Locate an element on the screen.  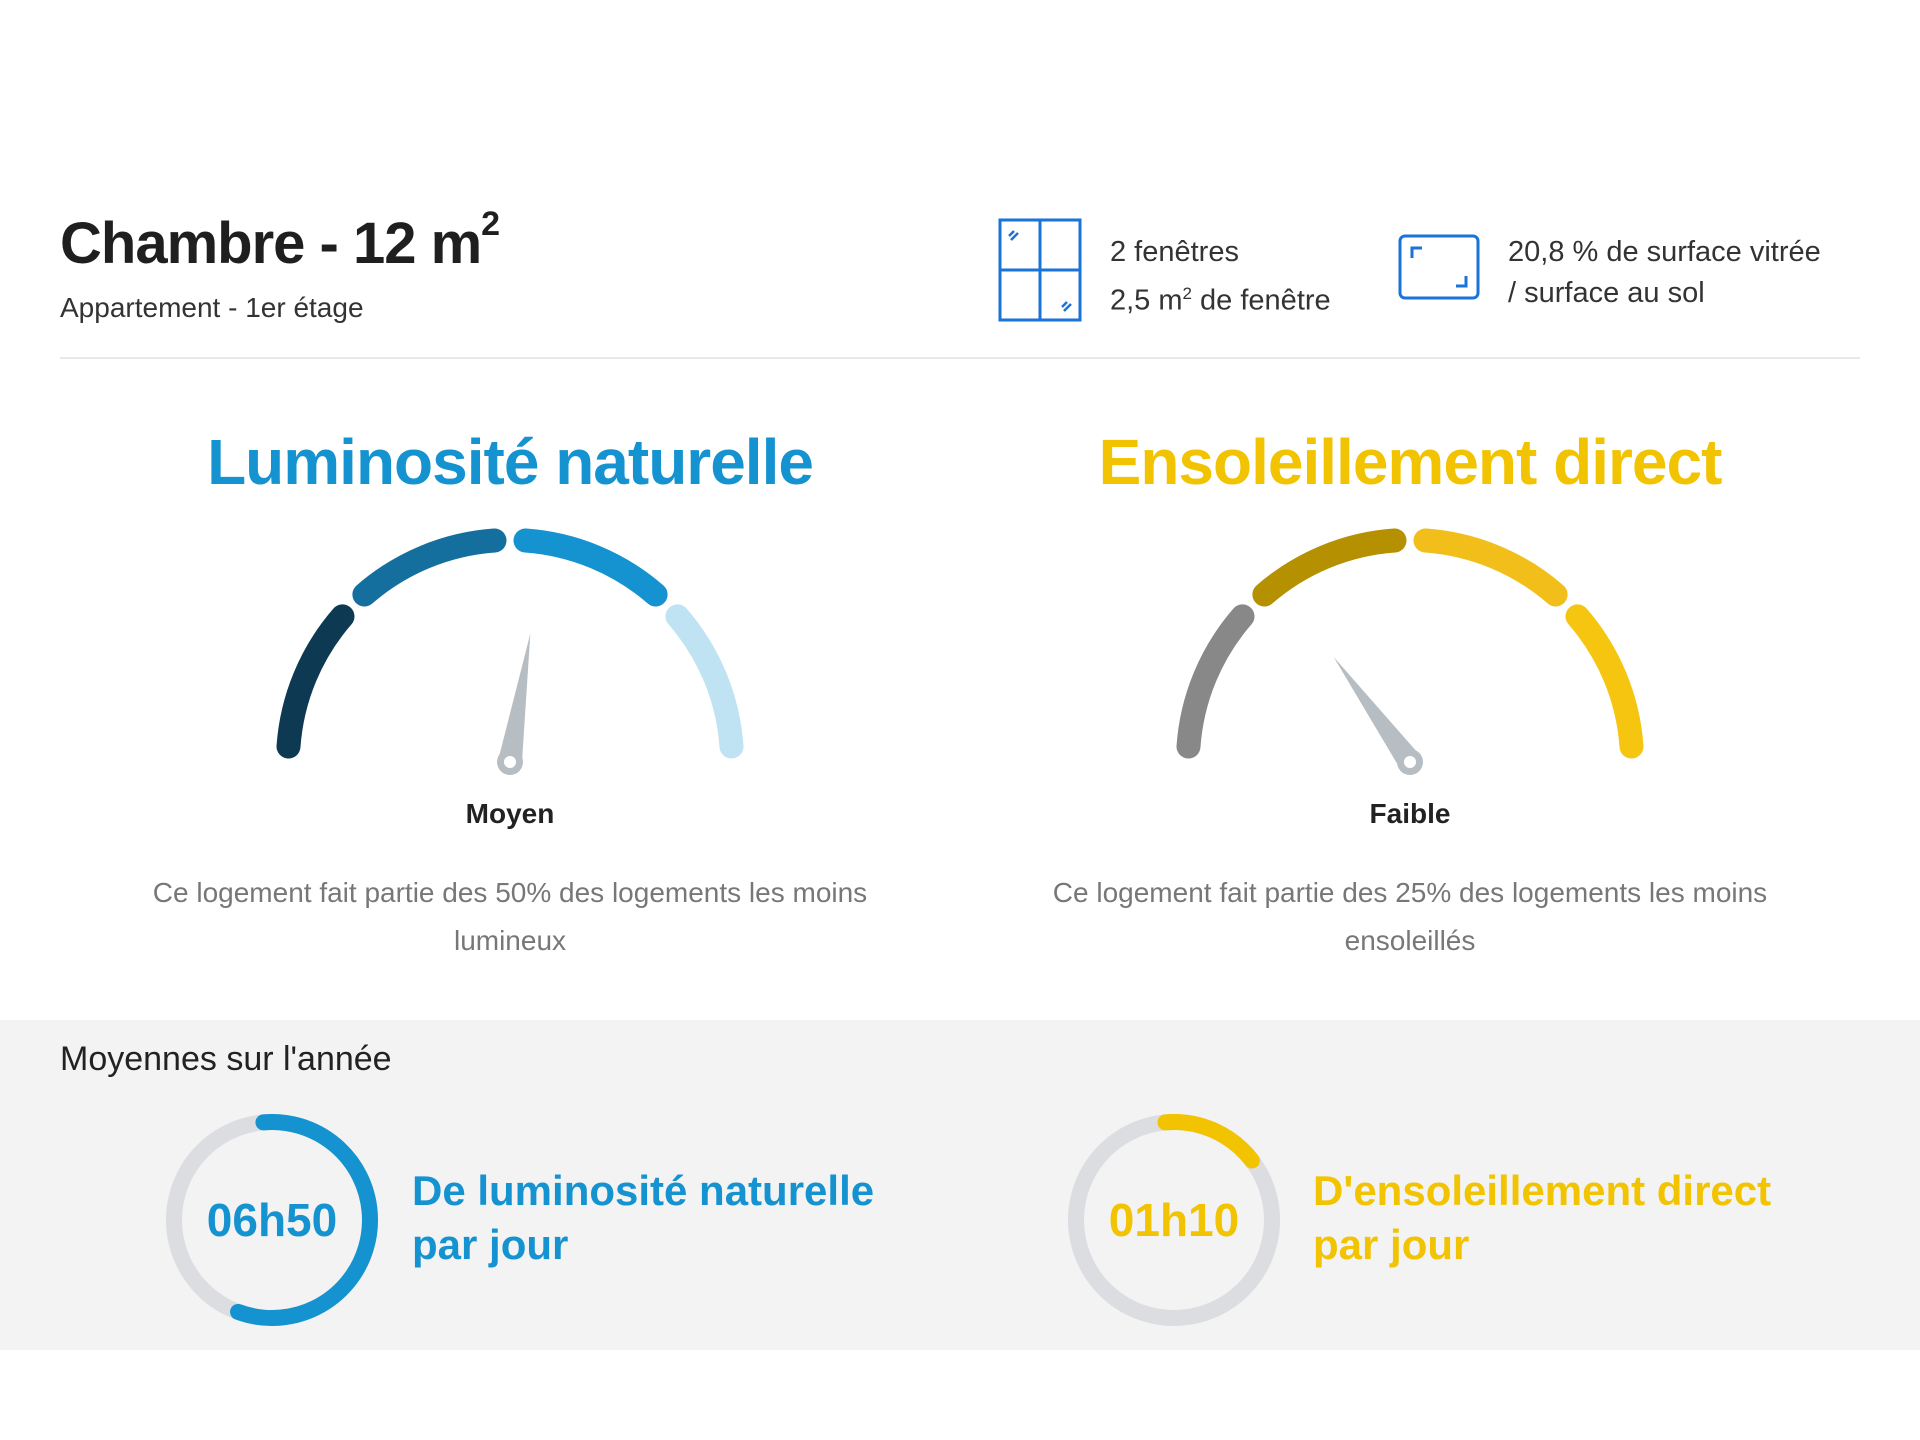
room-title: Chambre - 12 m2 is located at coordinates (280, 241).